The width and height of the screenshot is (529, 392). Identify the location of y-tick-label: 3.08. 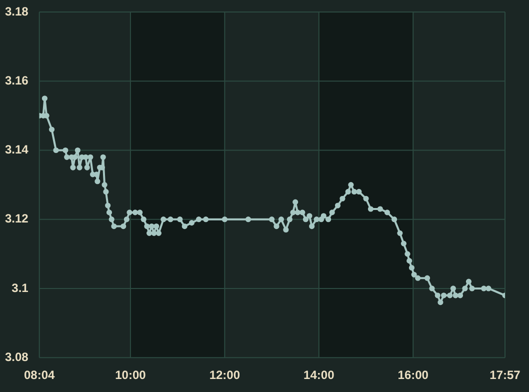
(16, 357).